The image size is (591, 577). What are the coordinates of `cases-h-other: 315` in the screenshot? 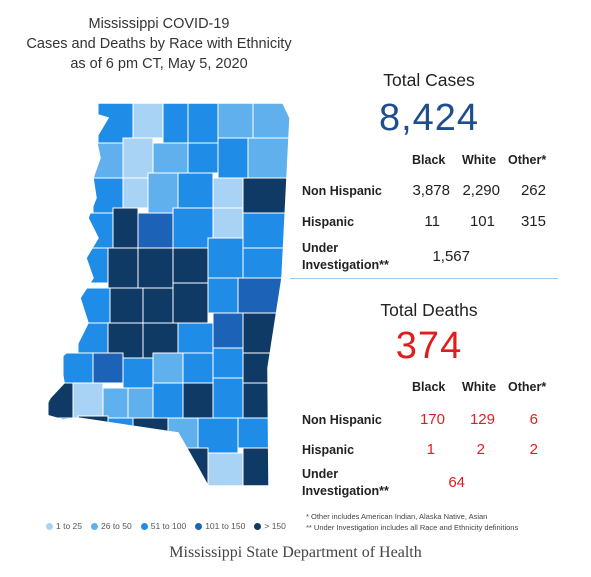 It's located at (533, 221).